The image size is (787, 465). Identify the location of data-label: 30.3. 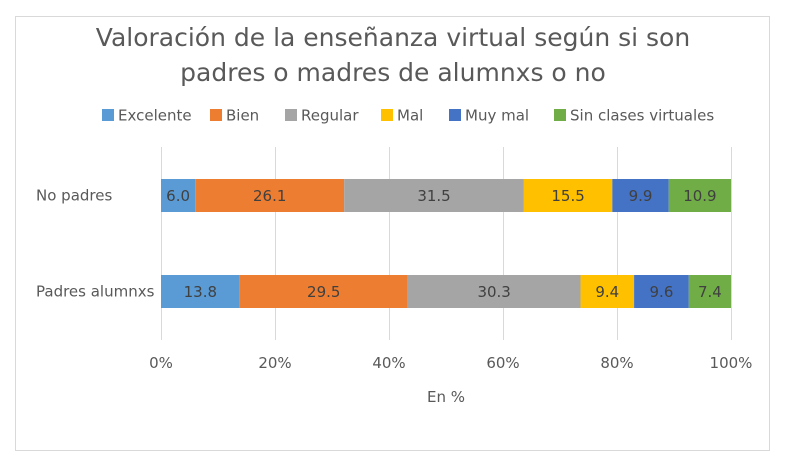
(493, 292).